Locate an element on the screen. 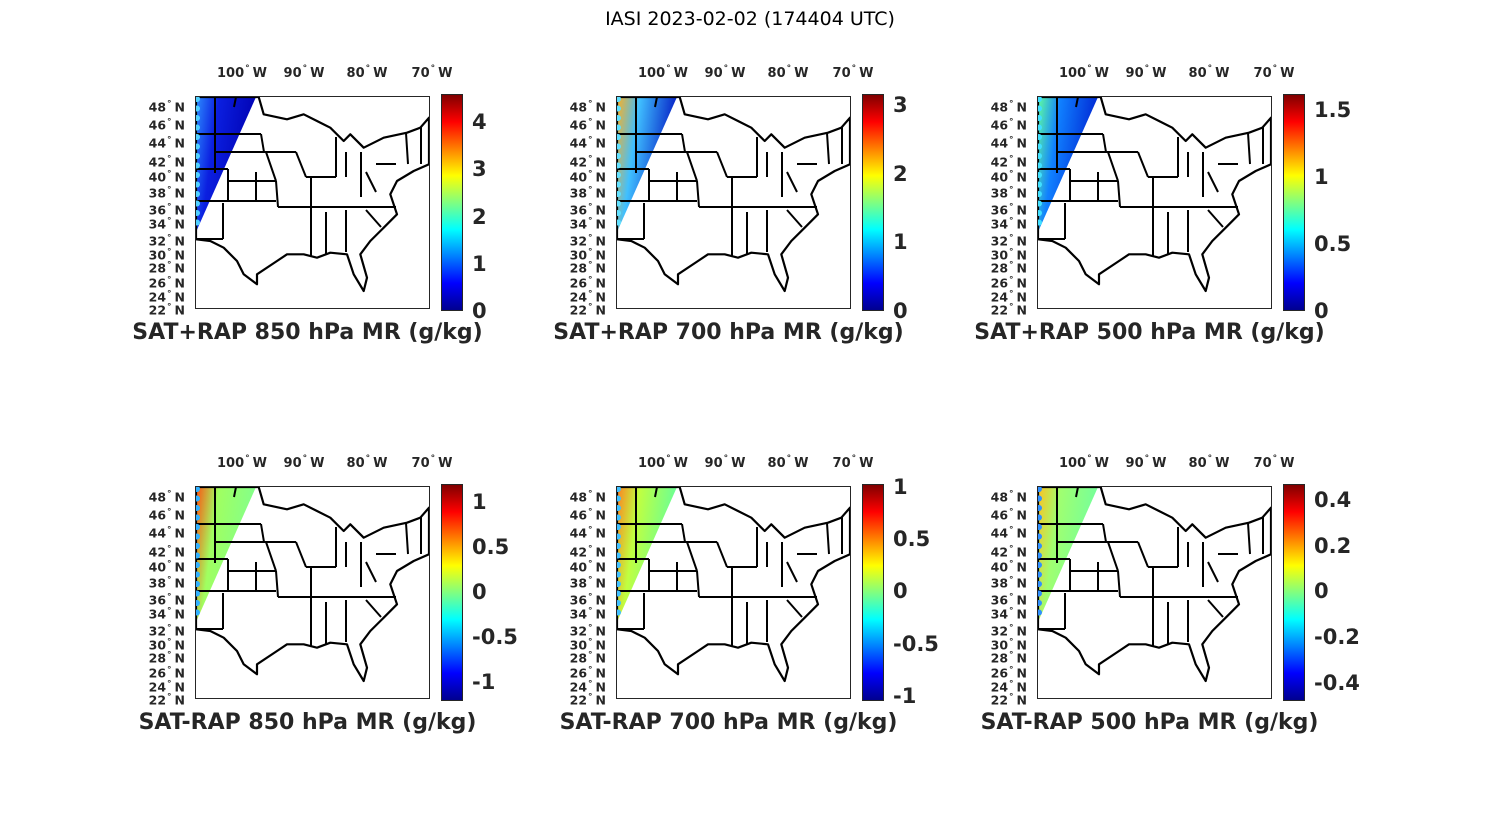  longitude-label: 70° W is located at coordinates (432, 72).